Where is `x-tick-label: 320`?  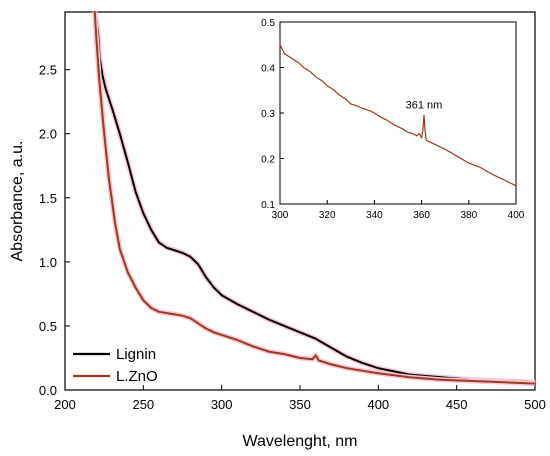 x-tick-label: 320 is located at coordinates (327, 215).